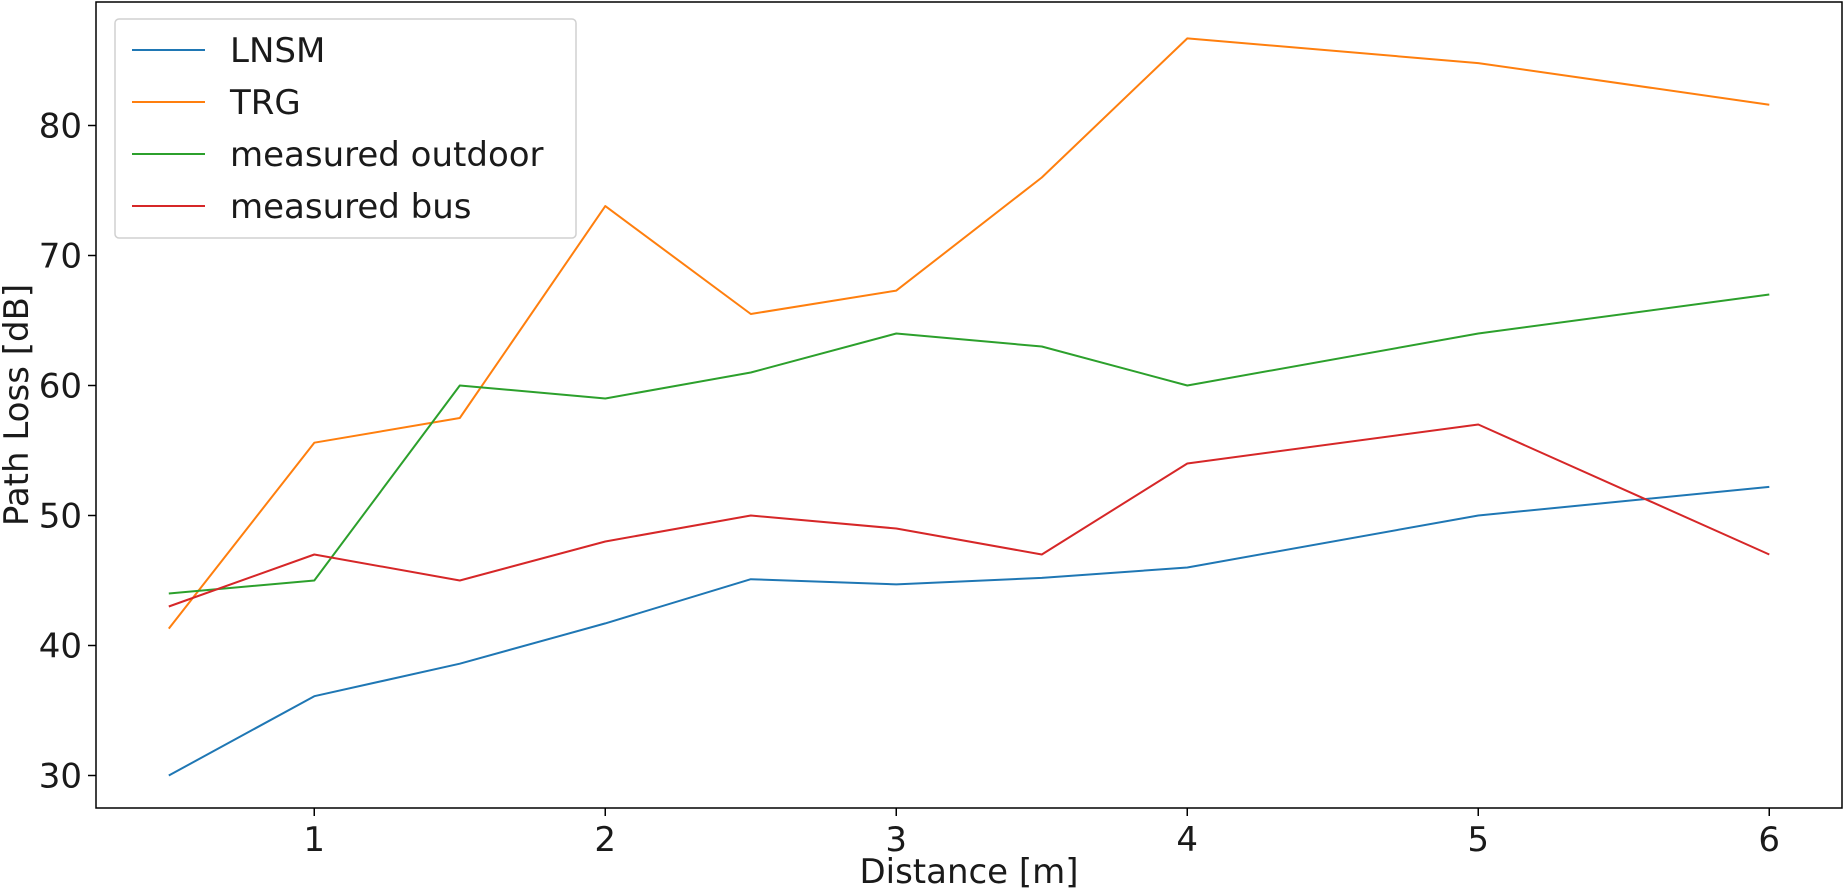 The height and width of the screenshot is (890, 1845). I want to click on y-axis: 30 40 50 60 70 80, so click(67, 452).